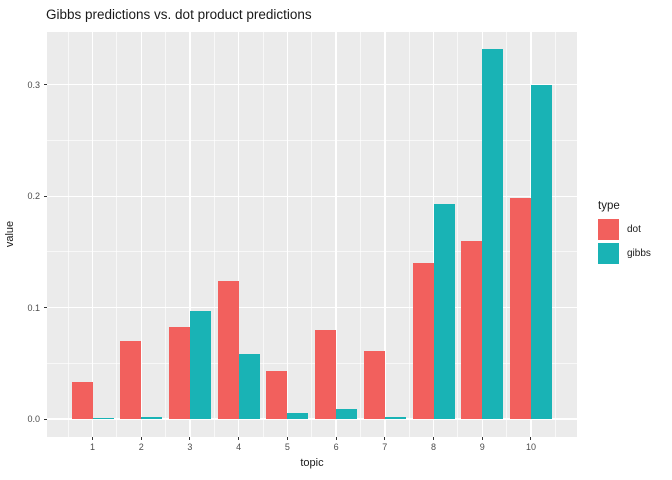  Describe the element at coordinates (239, 447) in the screenshot. I see `x-tick-label: 4` at that location.